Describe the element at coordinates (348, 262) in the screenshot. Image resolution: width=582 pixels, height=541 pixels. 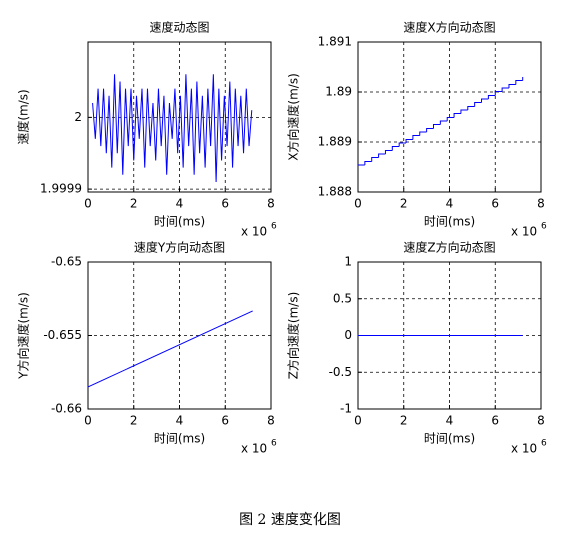
I see `y-tick-label: 1` at that location.